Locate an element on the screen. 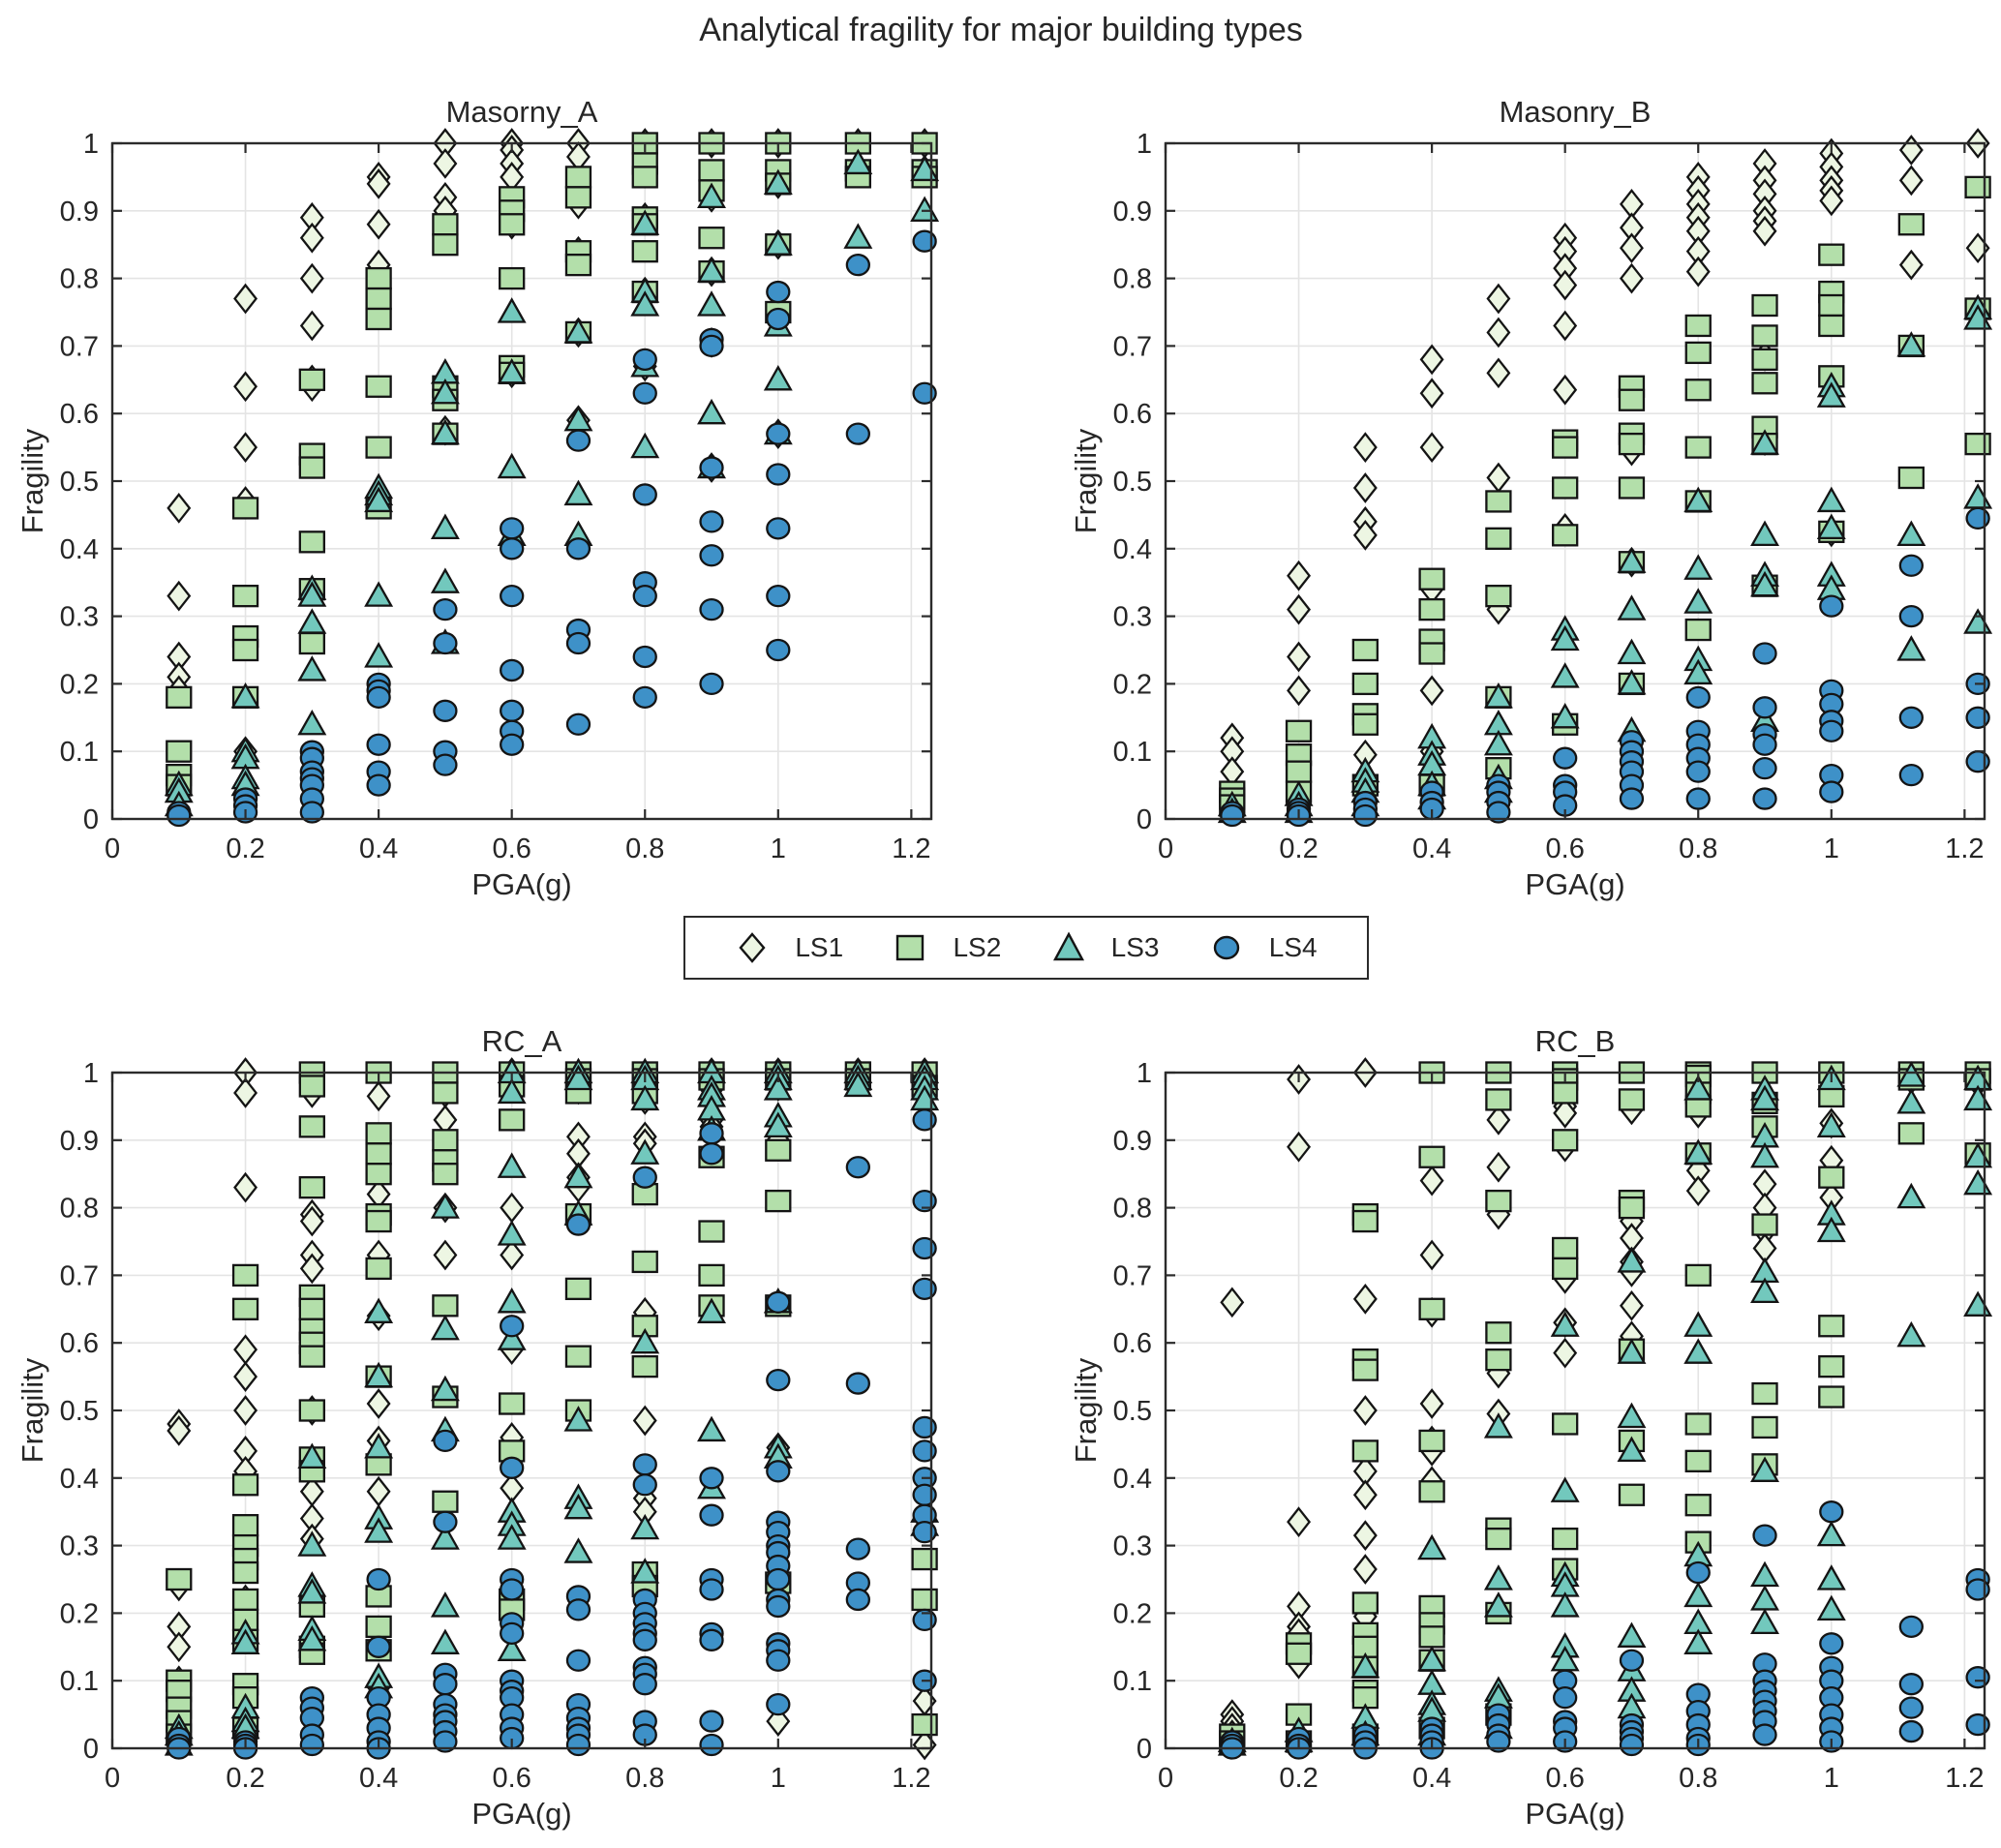  y-tick-label: 0.6 is located at coordinates (79, 1343).